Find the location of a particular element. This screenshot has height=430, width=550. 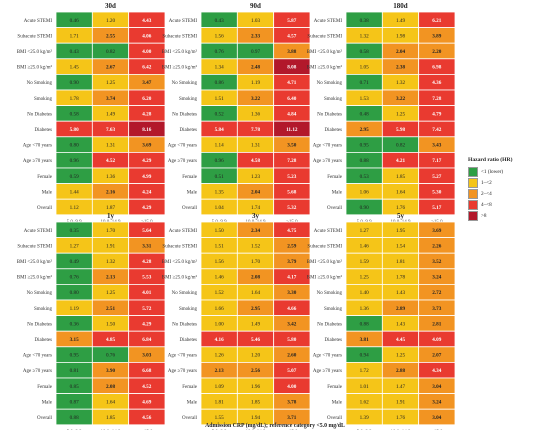

cell-value: 1.87 is located at coordinates (110, 208).